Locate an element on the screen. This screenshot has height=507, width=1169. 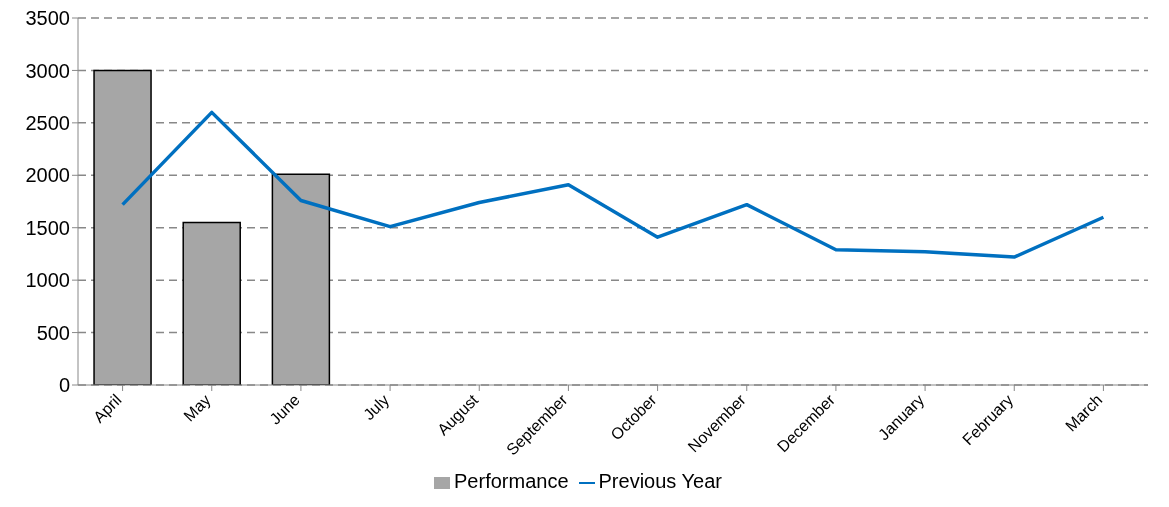
y-tick-label: 3000 is located at coordinates (47, 70).